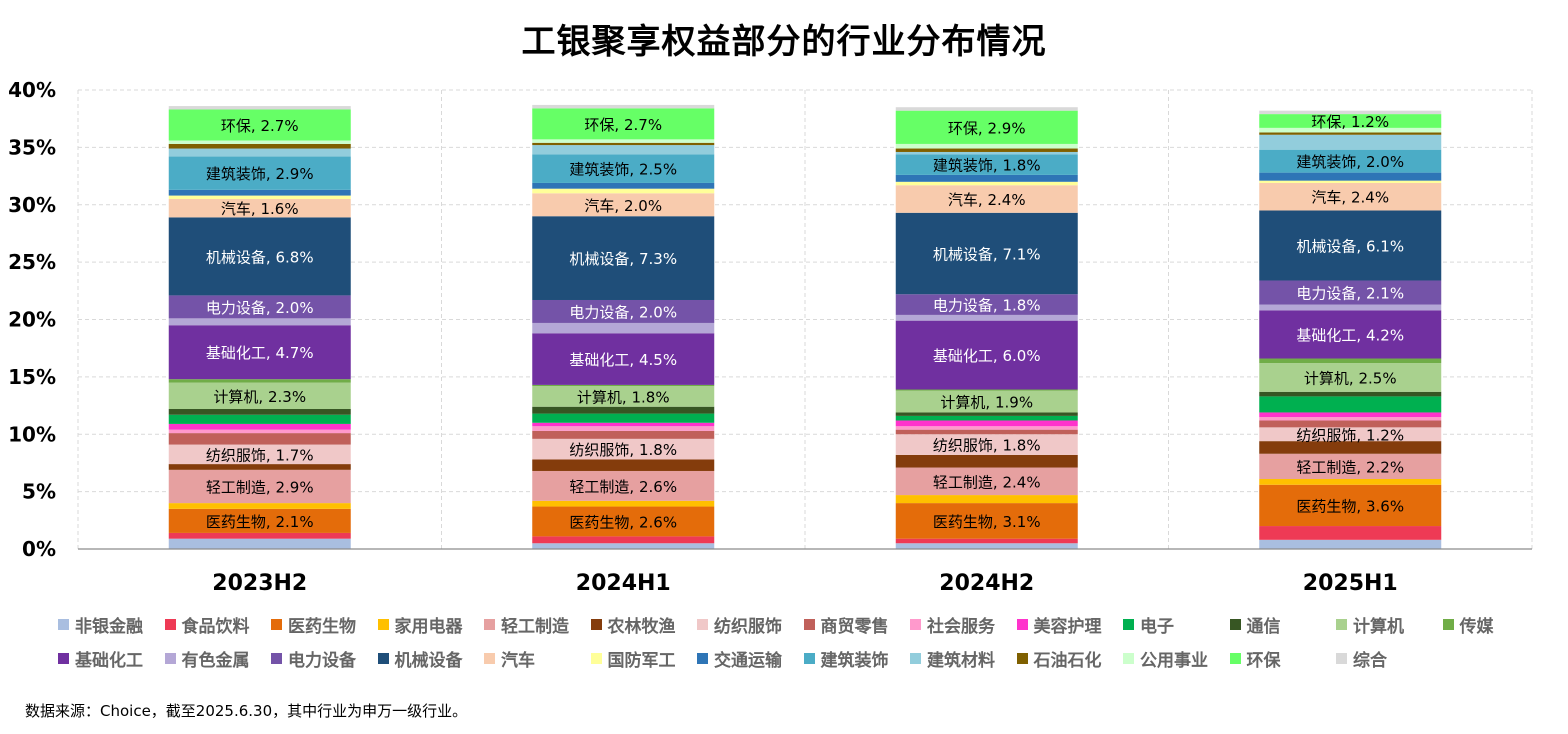 The height and width of the screenshot is (734, 1568). Describe the element at coordinates (623, 487) in the screenshot. I see `data-label: 轻工制造, 2.6%` at that location.